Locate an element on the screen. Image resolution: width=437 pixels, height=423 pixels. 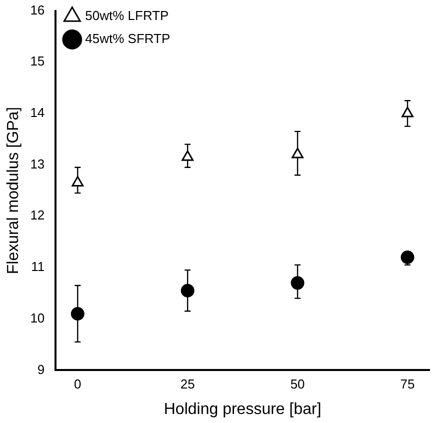
x-tick-label: 50 is located at coordinates (297, 384).